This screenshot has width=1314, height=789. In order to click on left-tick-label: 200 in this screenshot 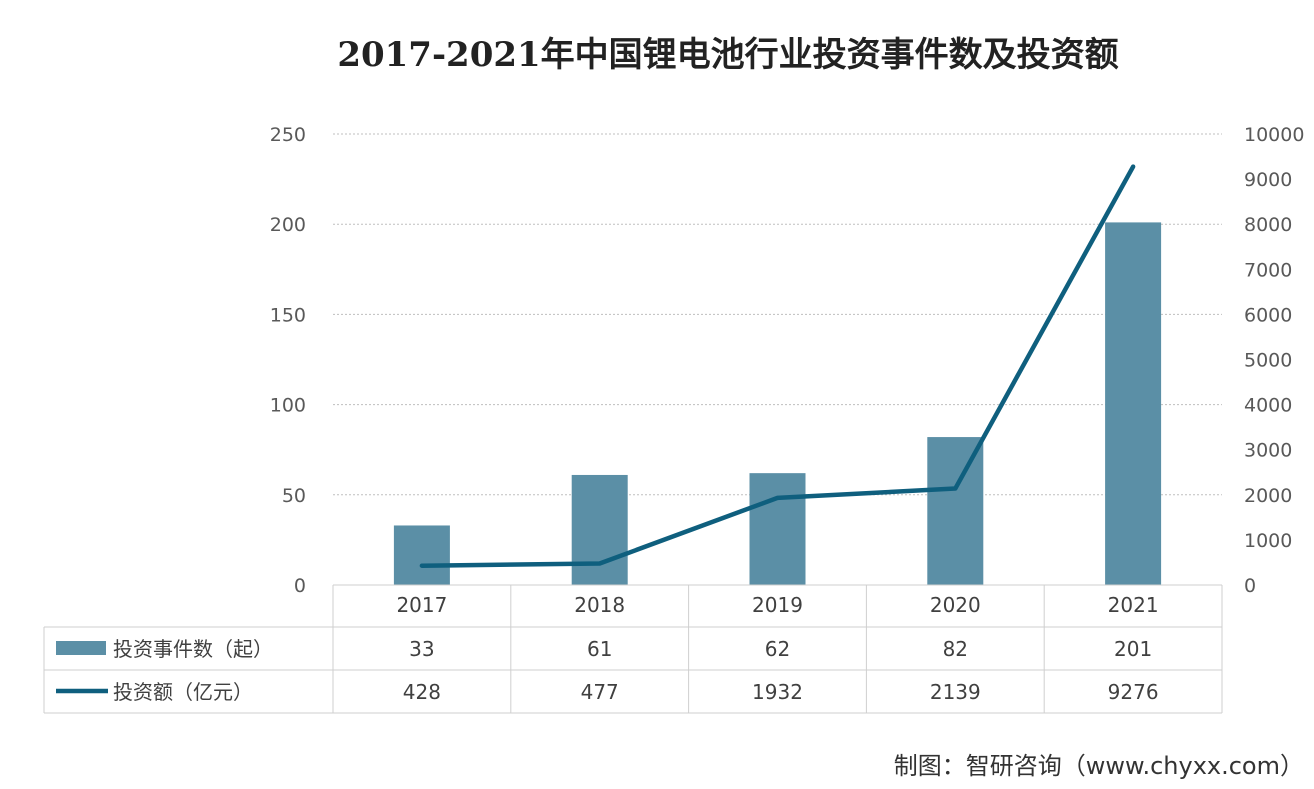, I will do `click(288, 225)`.